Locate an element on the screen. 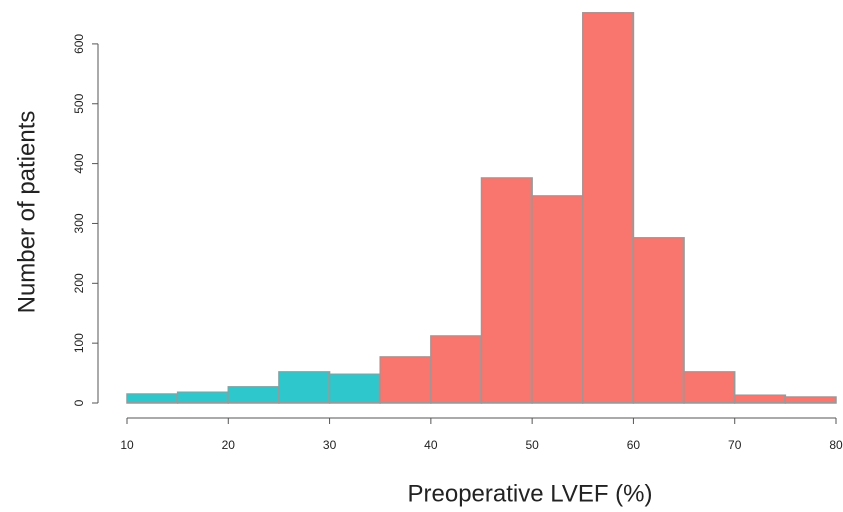  y-tick-label: 300 is located at coordinates (79, 223).